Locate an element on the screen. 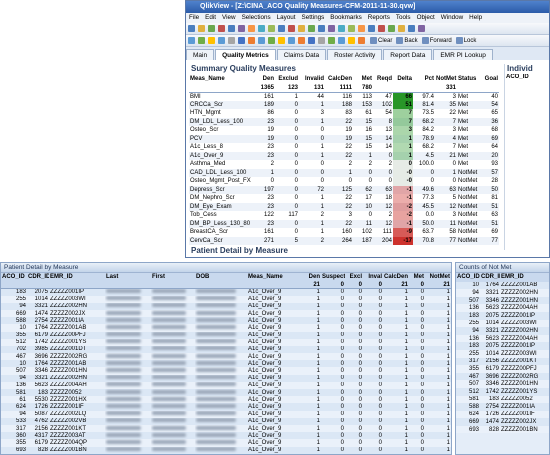 This screenshot has height=455, width=550. data-row: 10 1764 ZZZZZ001AB is located at coordinates (502, 285).